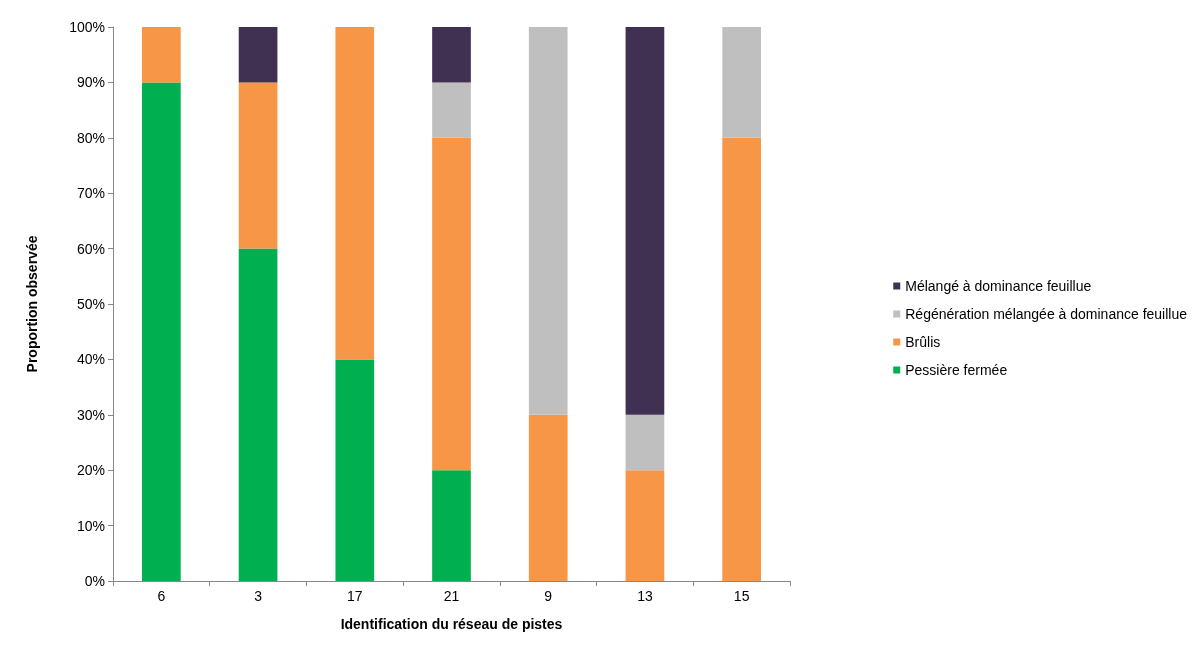 Image resolution: width=1202 pixels, height=656 pixels. What do you see at coordinates (90, 248) in the screenshot?
I see `y-tick-label: 60%` at bounding box center [90, 248].